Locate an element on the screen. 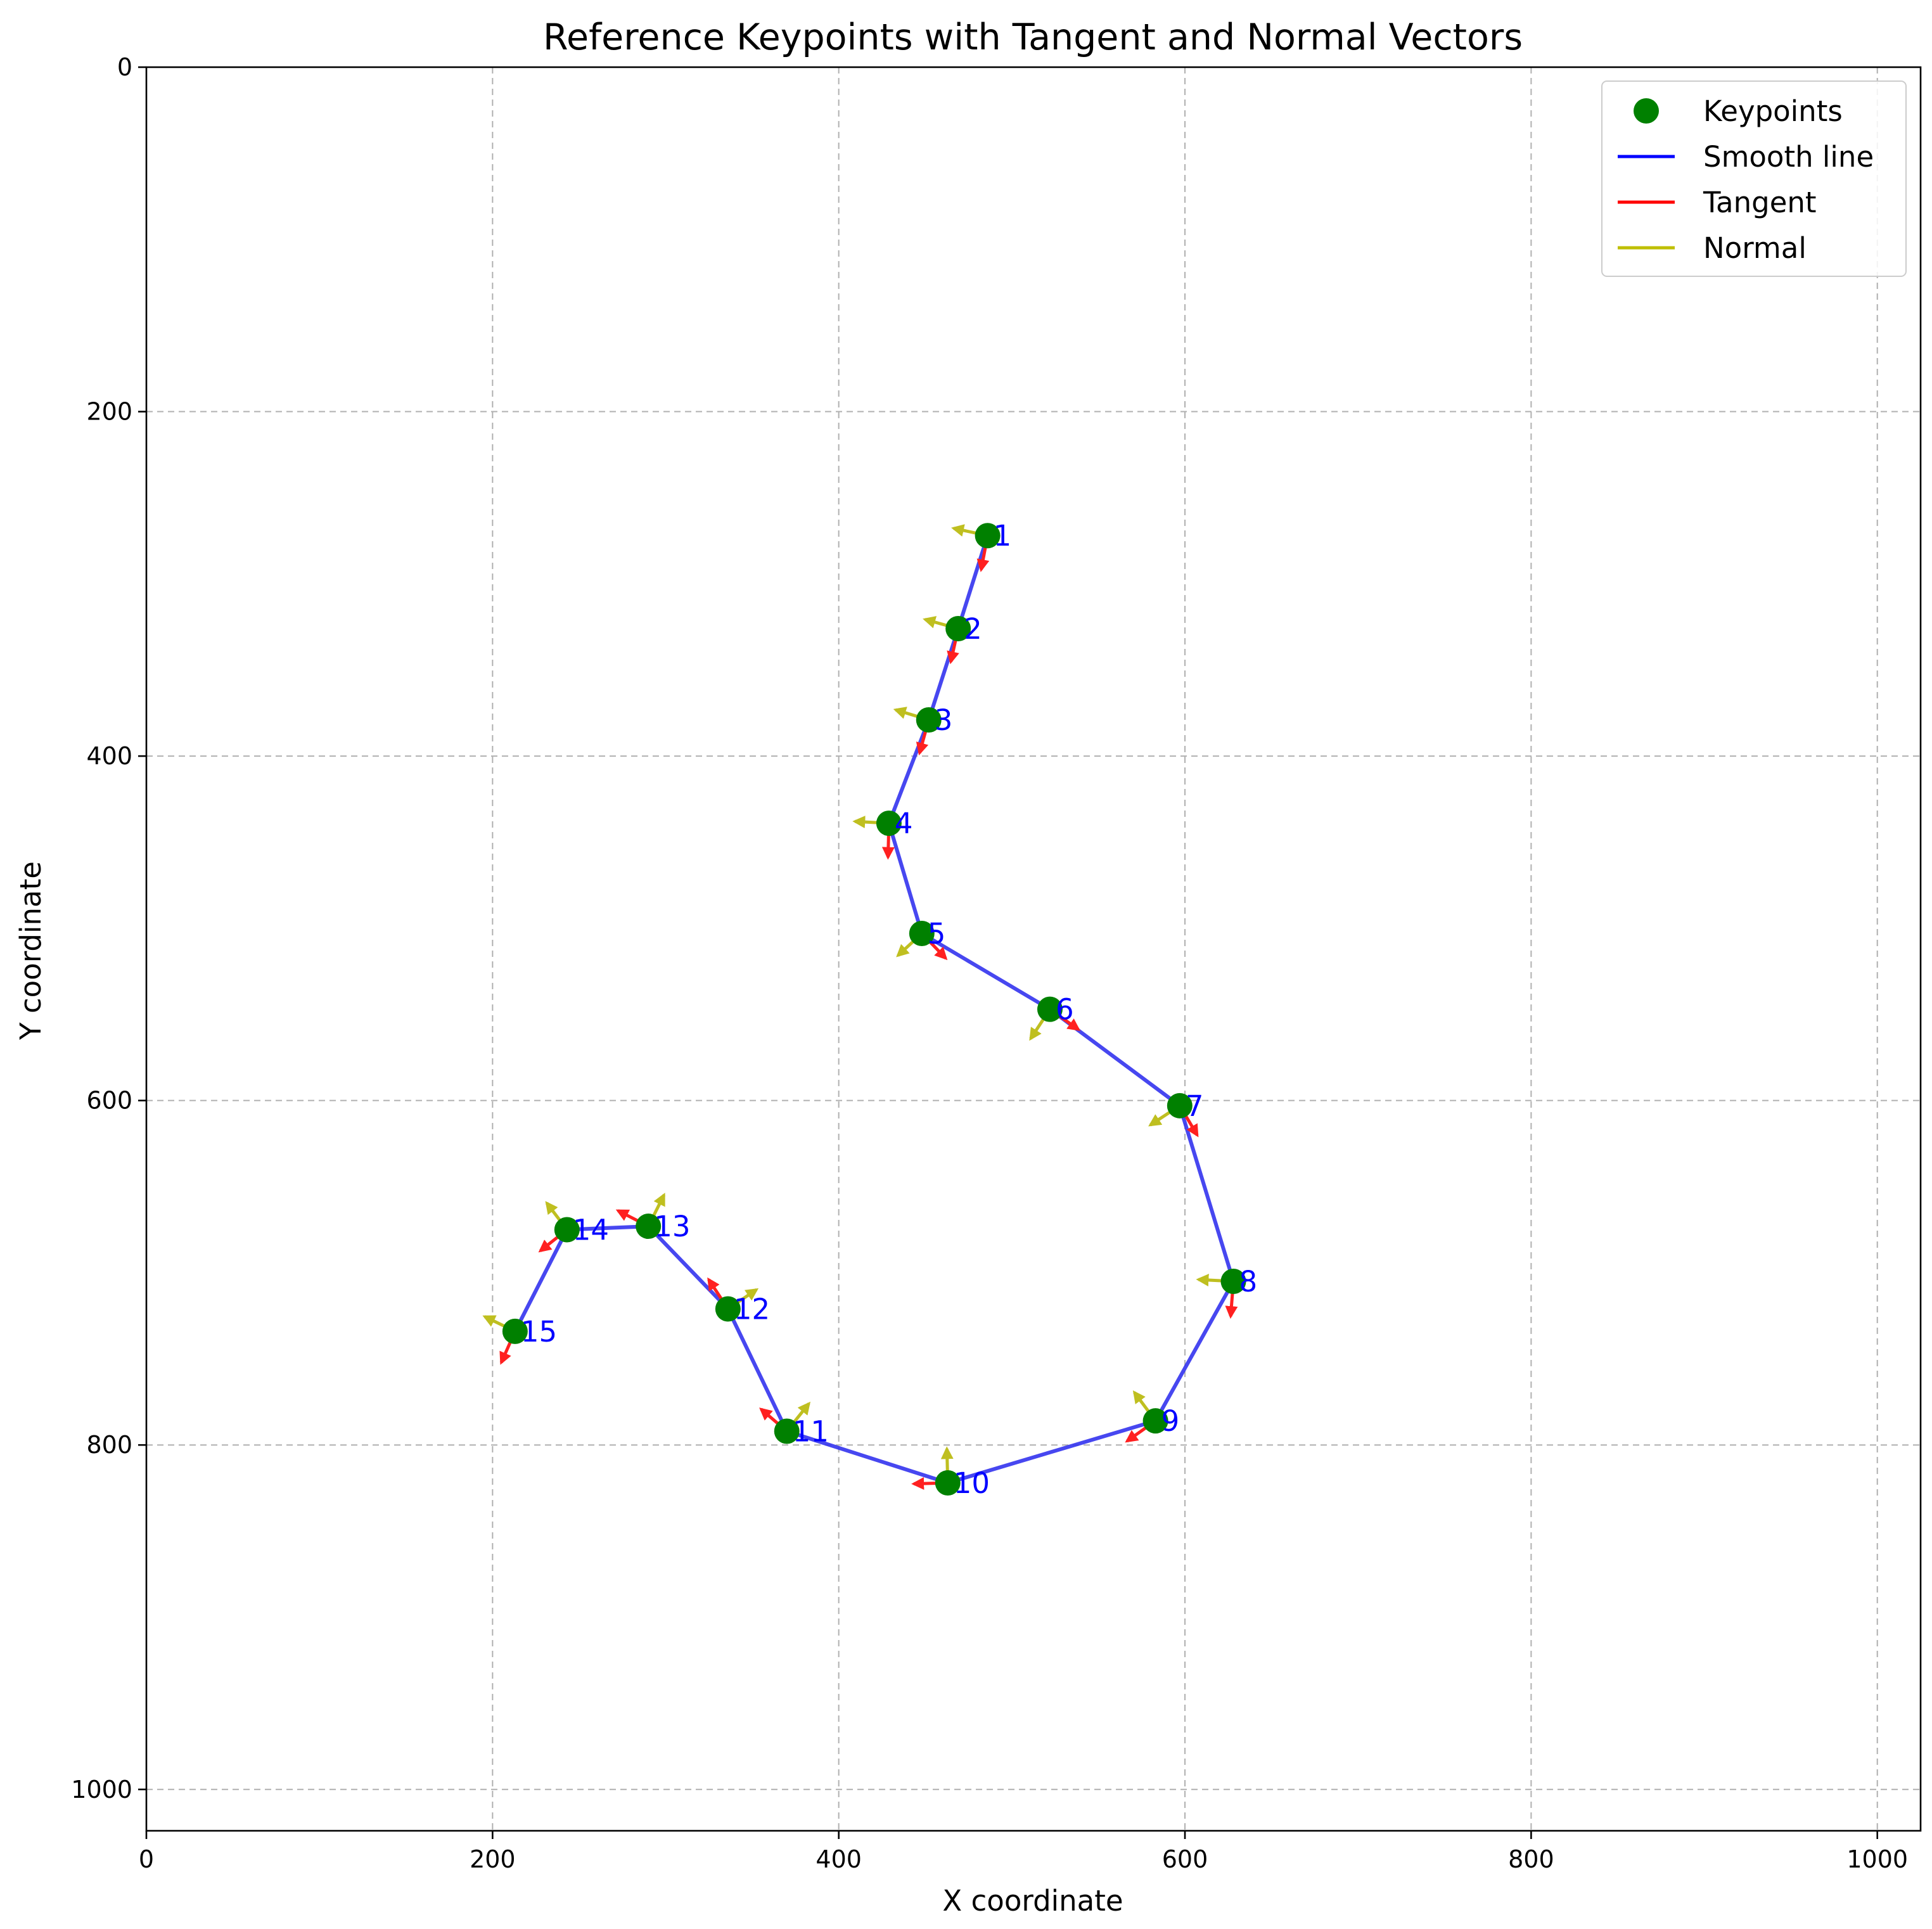 This screenshot has height=1929, width=1932. y-tick-label-4: 800 is located at coordinates (109, 1445).